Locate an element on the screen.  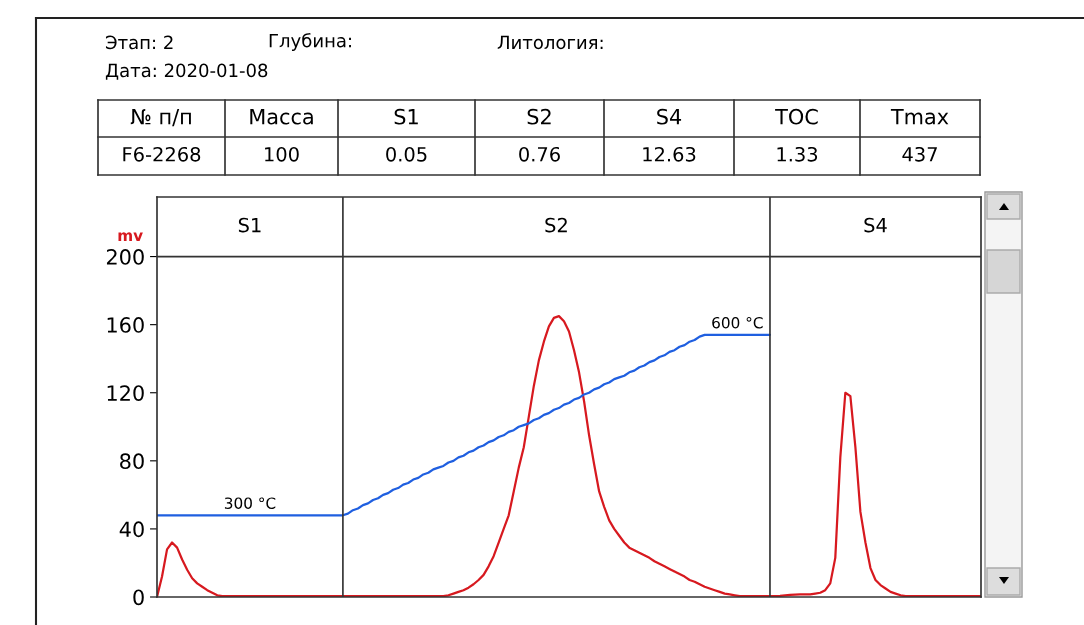
y-tick-label: 200 is located at coordinates (125, 257).